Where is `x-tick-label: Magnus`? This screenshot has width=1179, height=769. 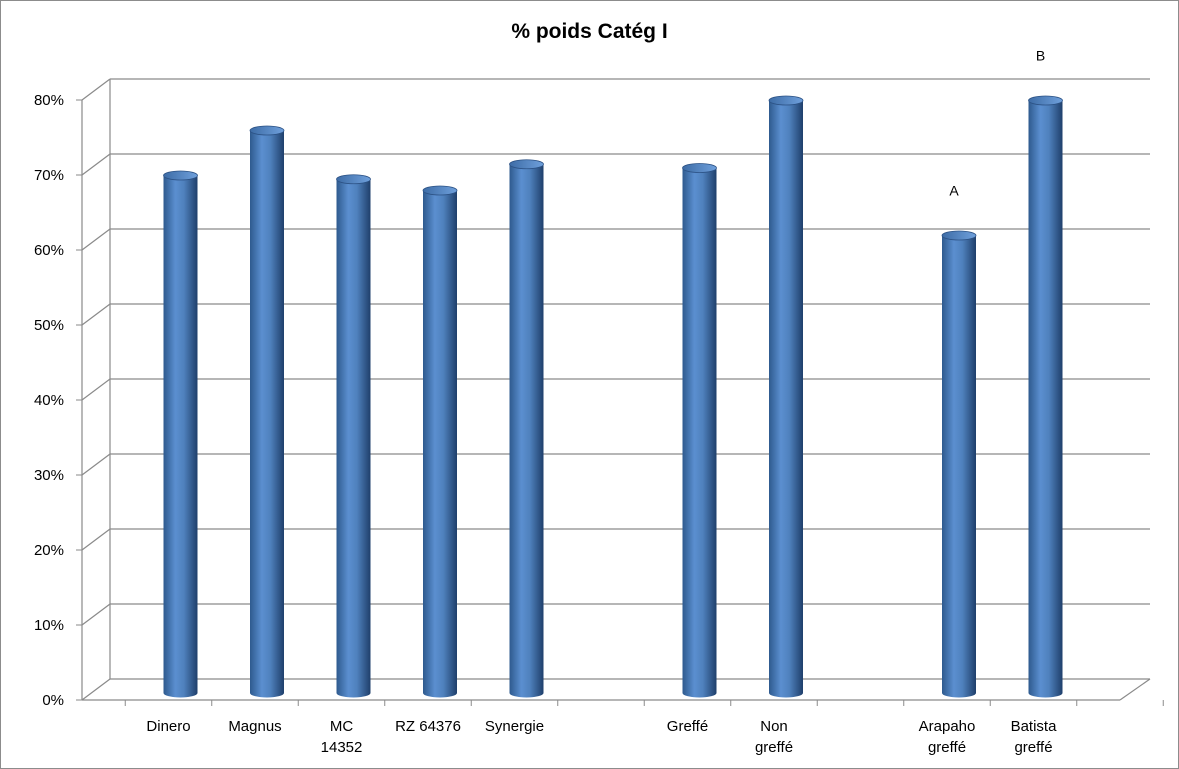
x-tick-label: Magnus is located at coordinates (254, 726).